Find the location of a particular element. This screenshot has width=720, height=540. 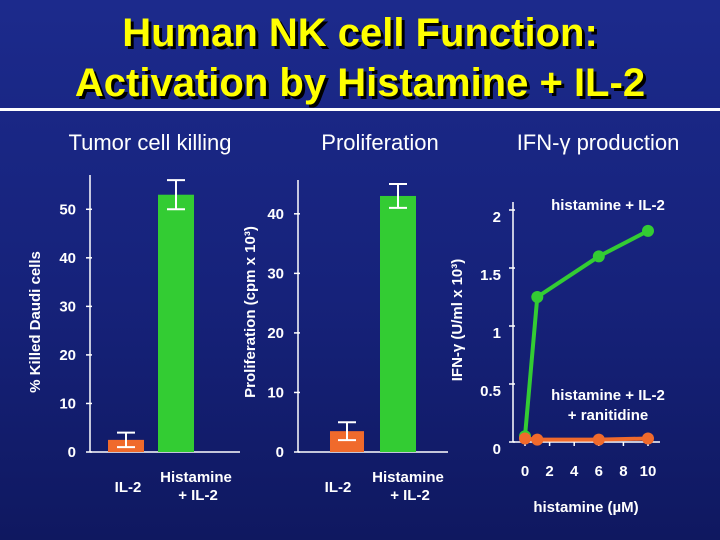

panel3-x-tick-label: 0 is located at coordinates (525, 471).